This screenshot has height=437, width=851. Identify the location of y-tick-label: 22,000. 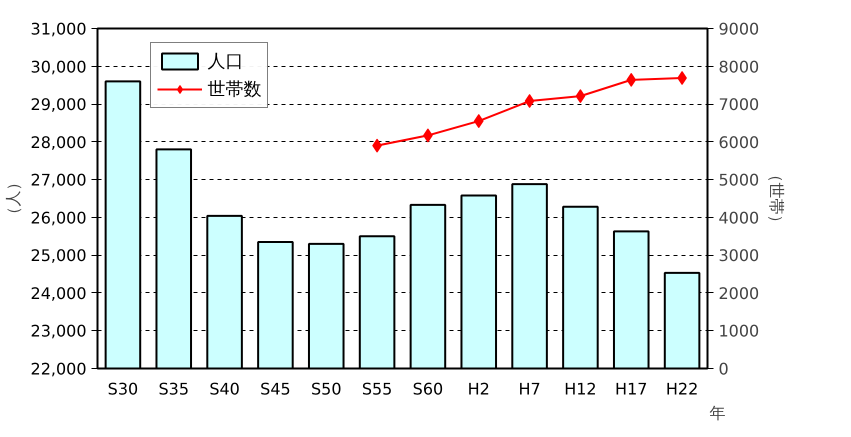
(58, 369).